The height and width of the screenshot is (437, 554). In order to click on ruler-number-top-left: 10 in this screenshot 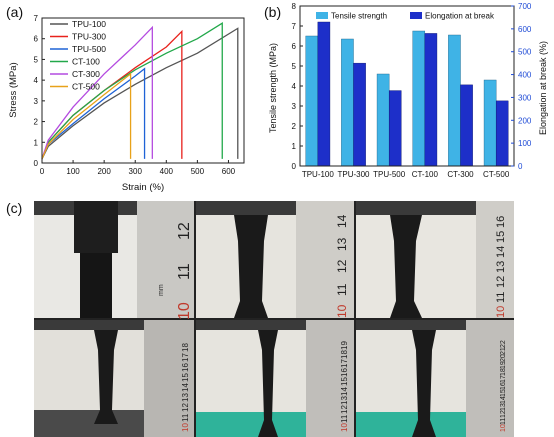, I will do `click(184, 311)`.